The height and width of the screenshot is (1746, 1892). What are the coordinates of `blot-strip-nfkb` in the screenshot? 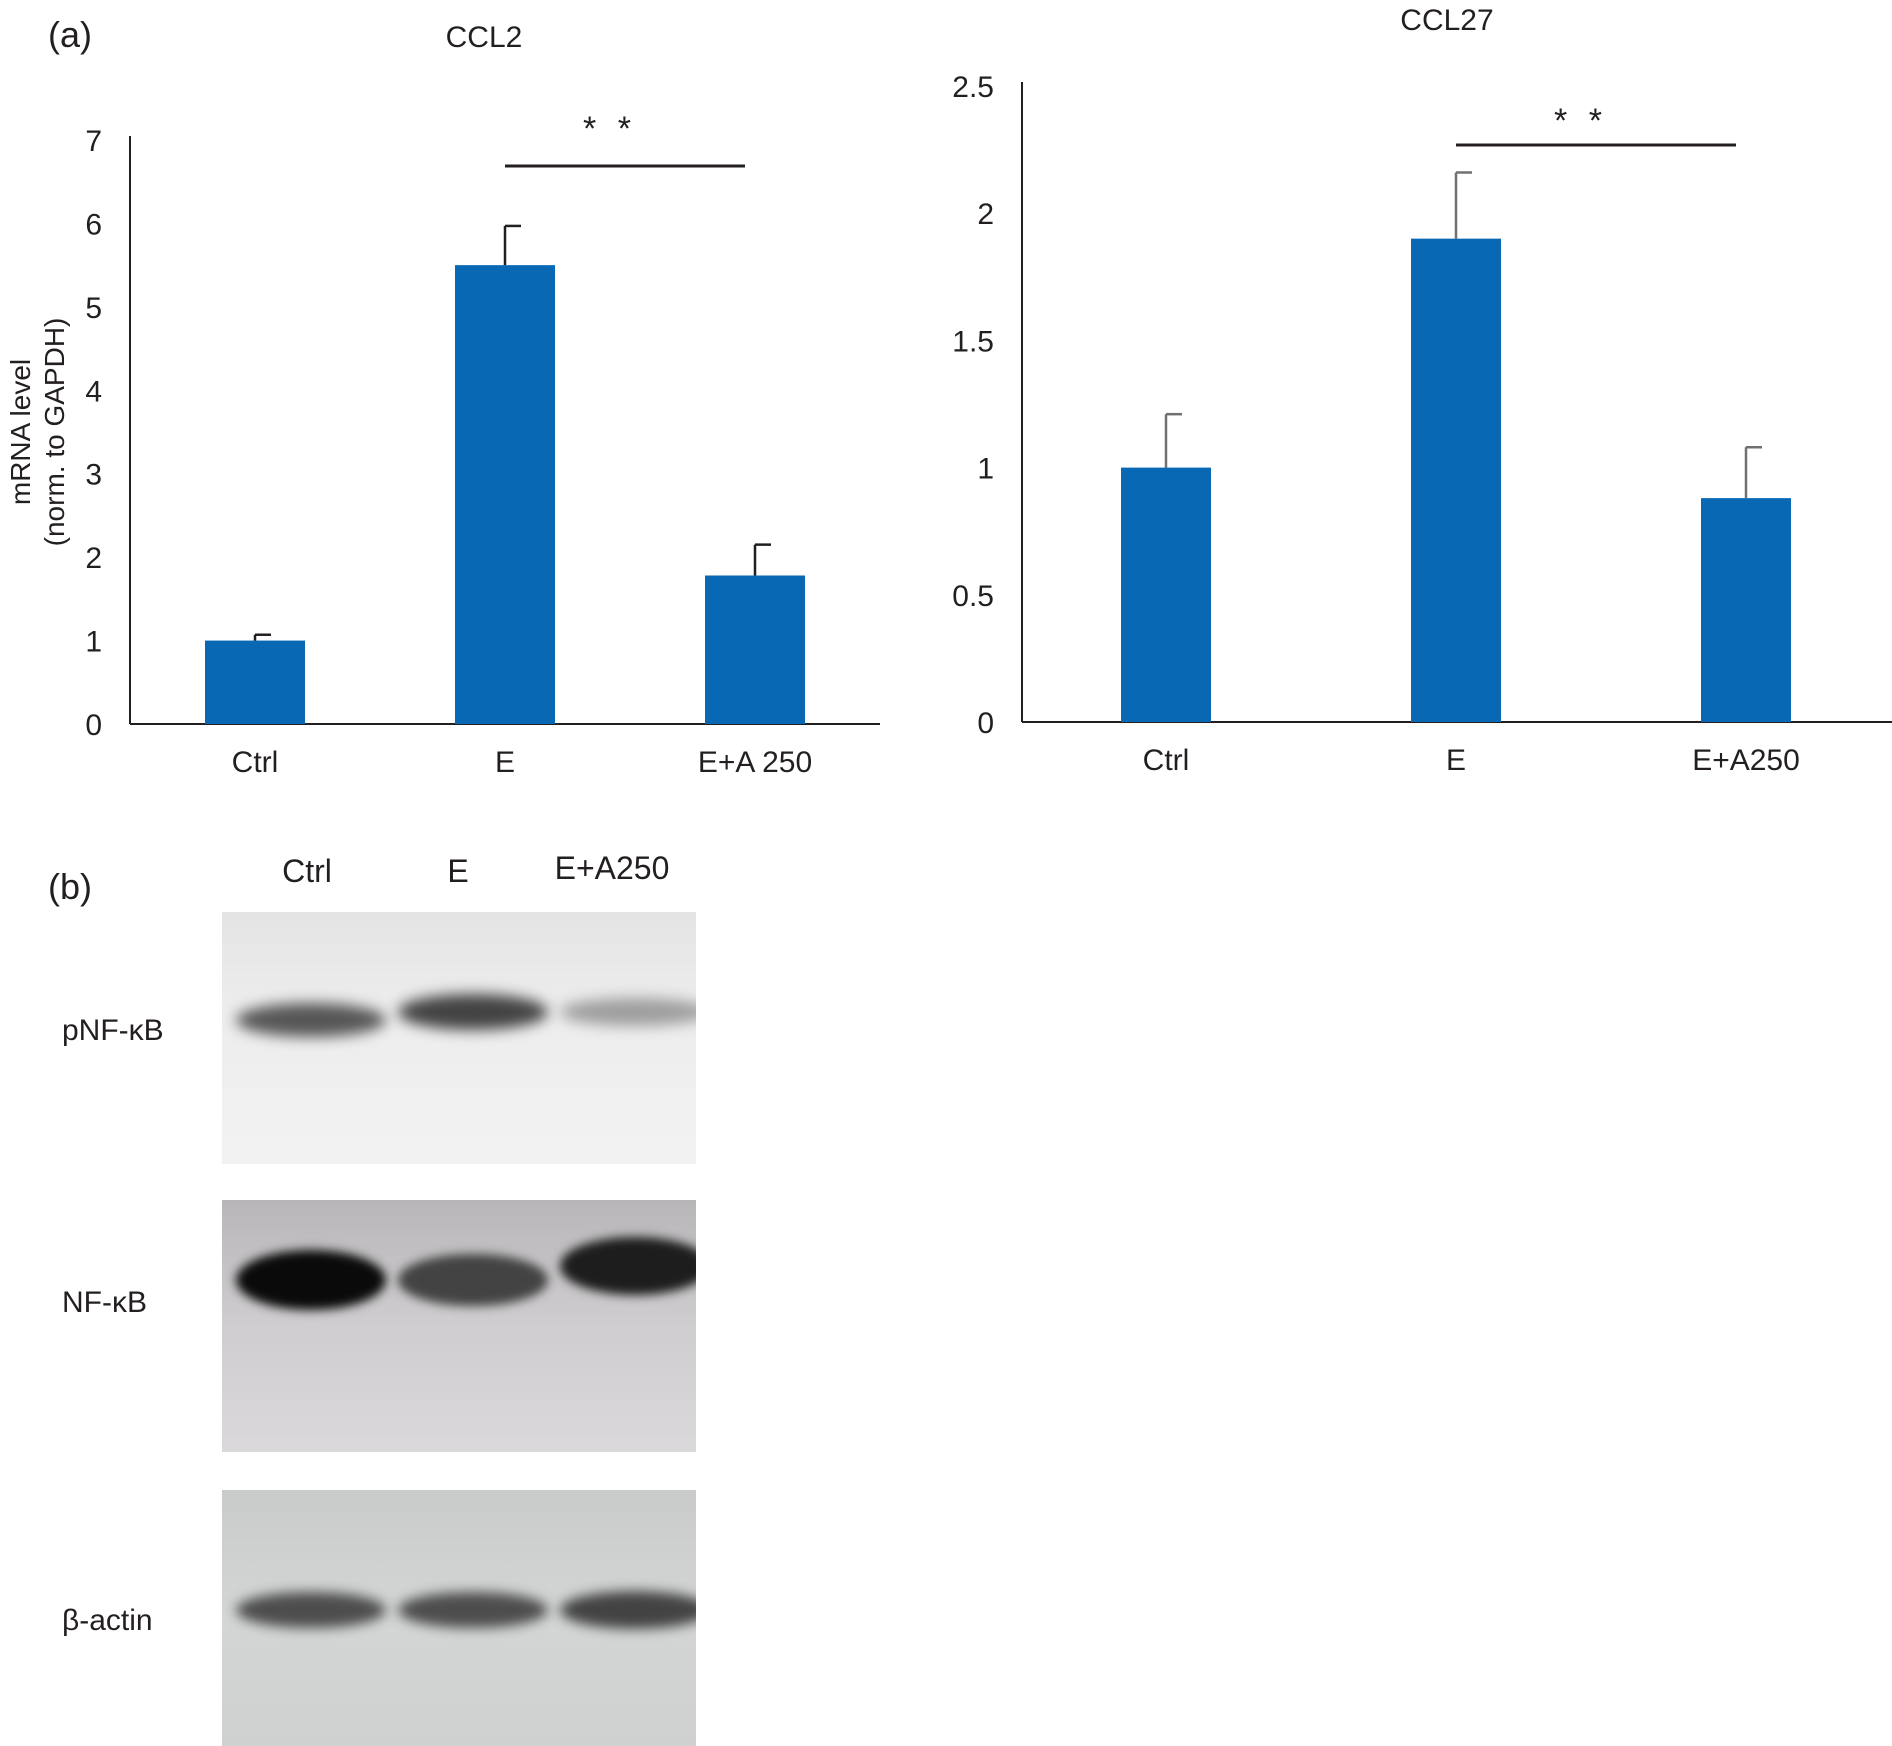 It's located at (459, 1326).